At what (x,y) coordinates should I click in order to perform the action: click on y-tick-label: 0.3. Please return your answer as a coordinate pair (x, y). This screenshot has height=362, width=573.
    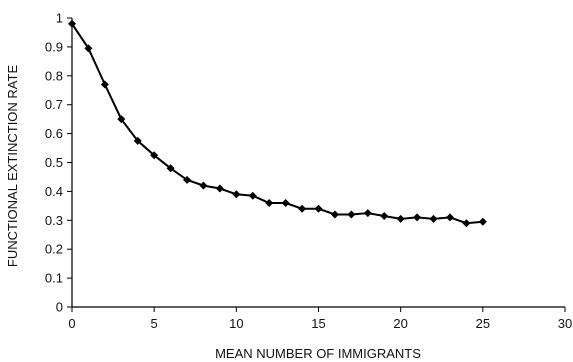
    Looking at the image, I should click on (54, 220).